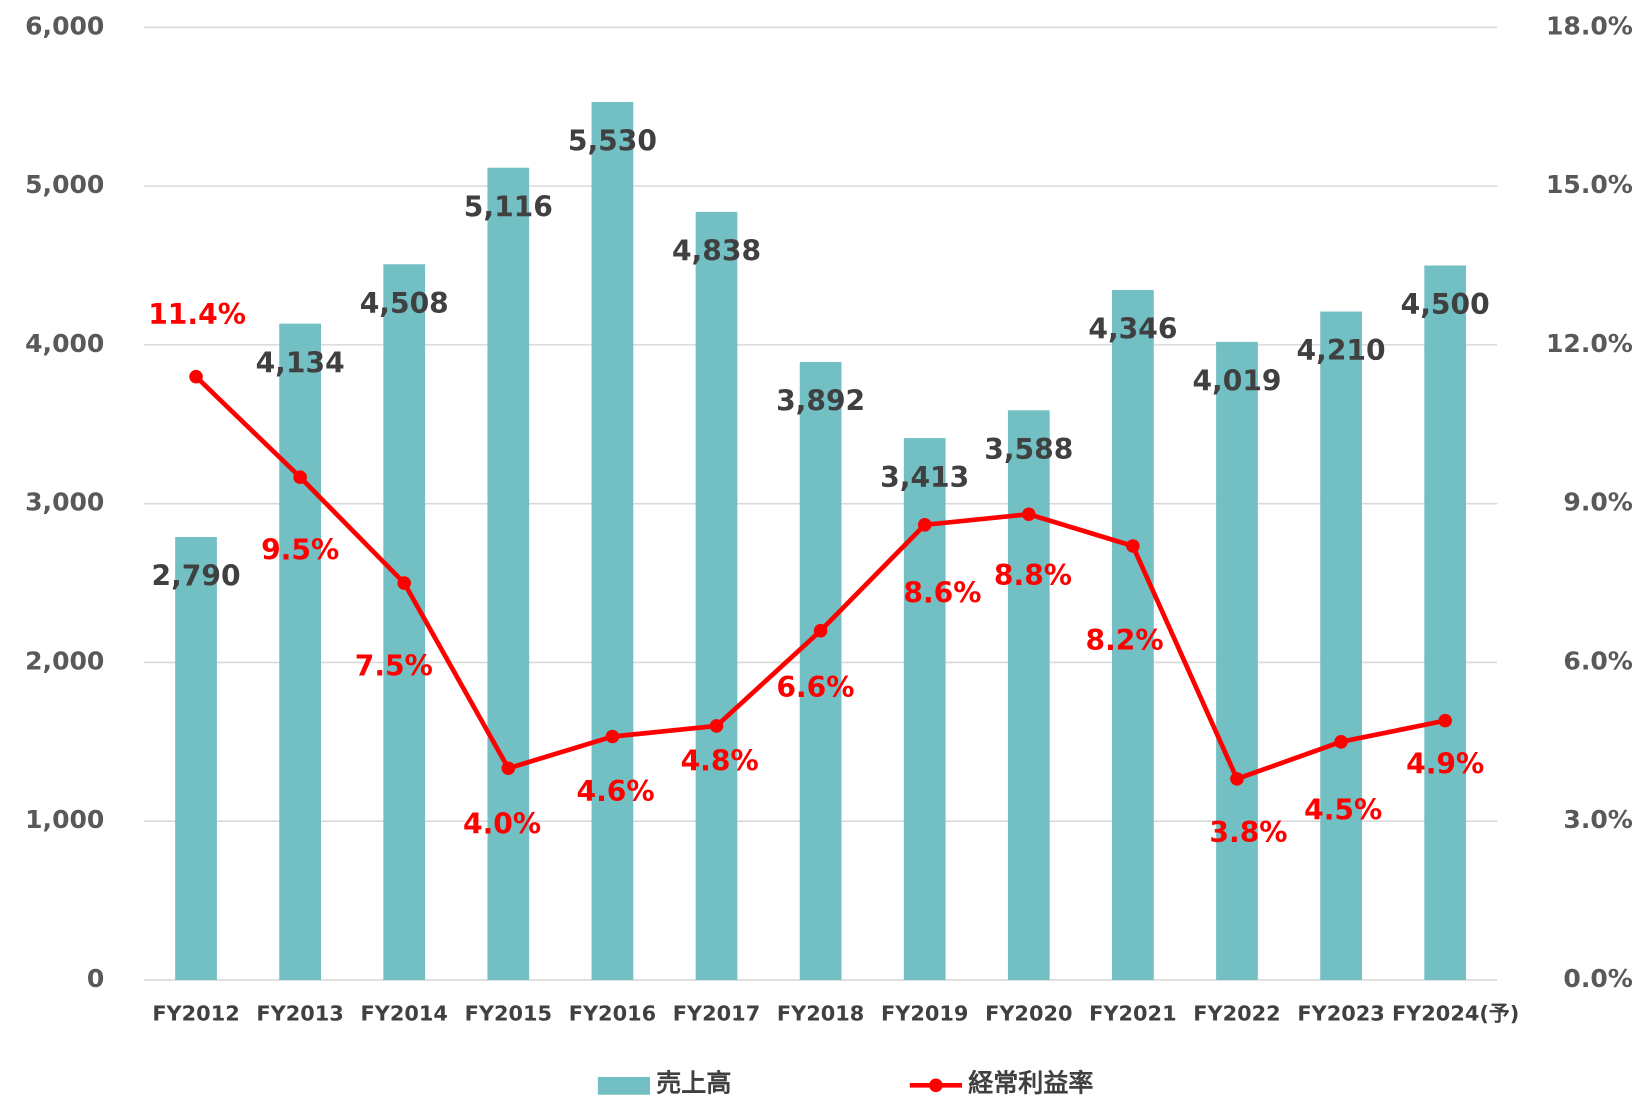  I want to click on y2-tick-label: 15.0%, so click(1589, 184).